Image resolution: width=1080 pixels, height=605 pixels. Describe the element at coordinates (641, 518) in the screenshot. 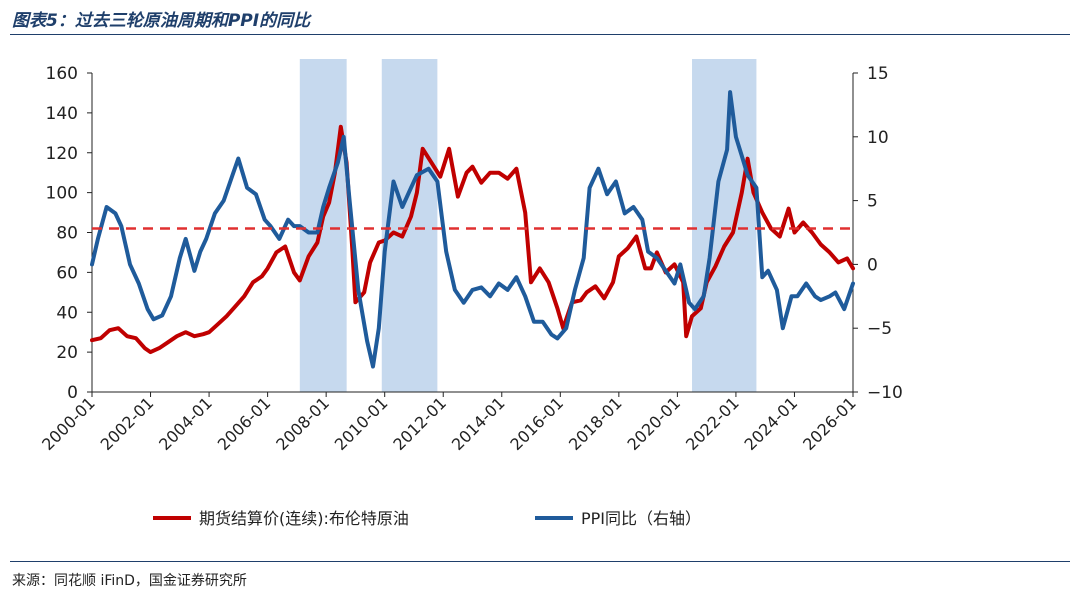

I see `legend-label-1: PPI同比（右轴）` at that location.